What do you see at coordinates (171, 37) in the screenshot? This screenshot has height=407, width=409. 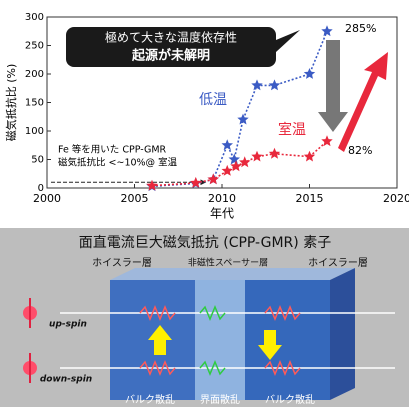 I see `annotation: 極めて大きな温度依存性` at bounding box center [171, 37].